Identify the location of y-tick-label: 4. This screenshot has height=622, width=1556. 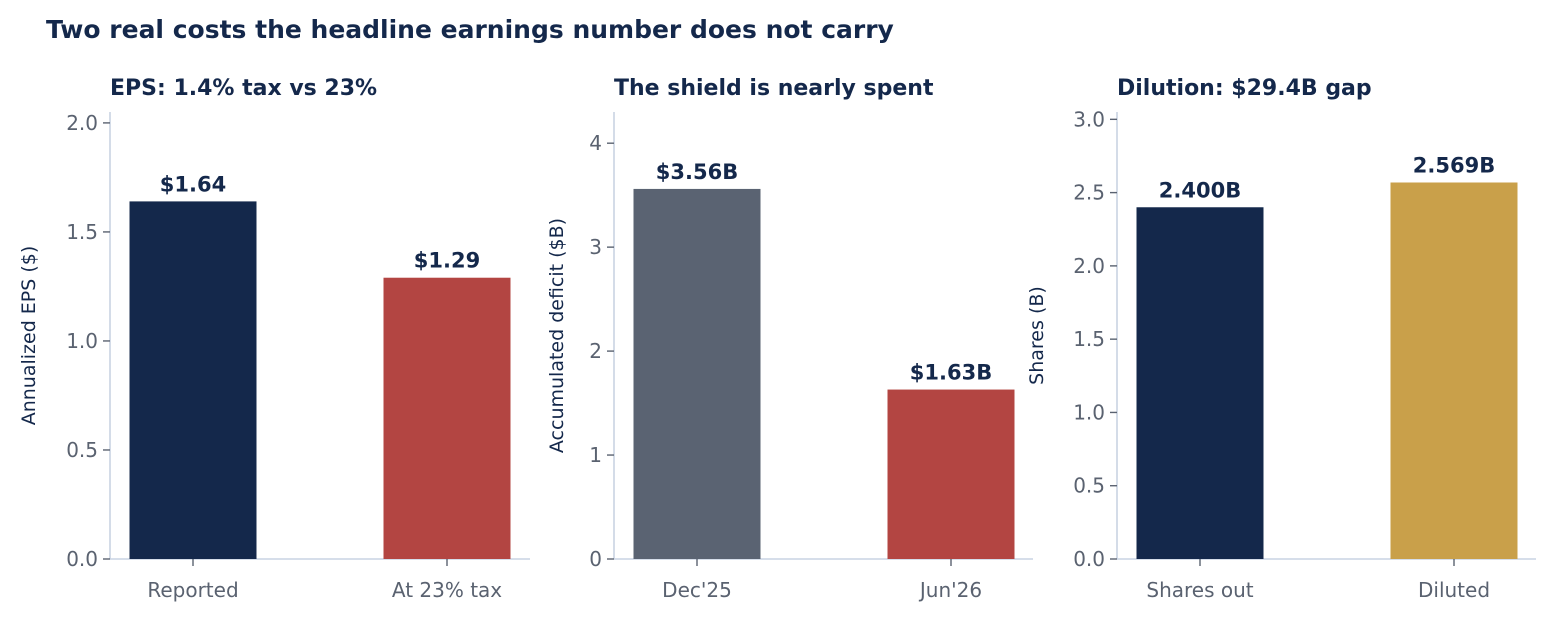
(595, 143).